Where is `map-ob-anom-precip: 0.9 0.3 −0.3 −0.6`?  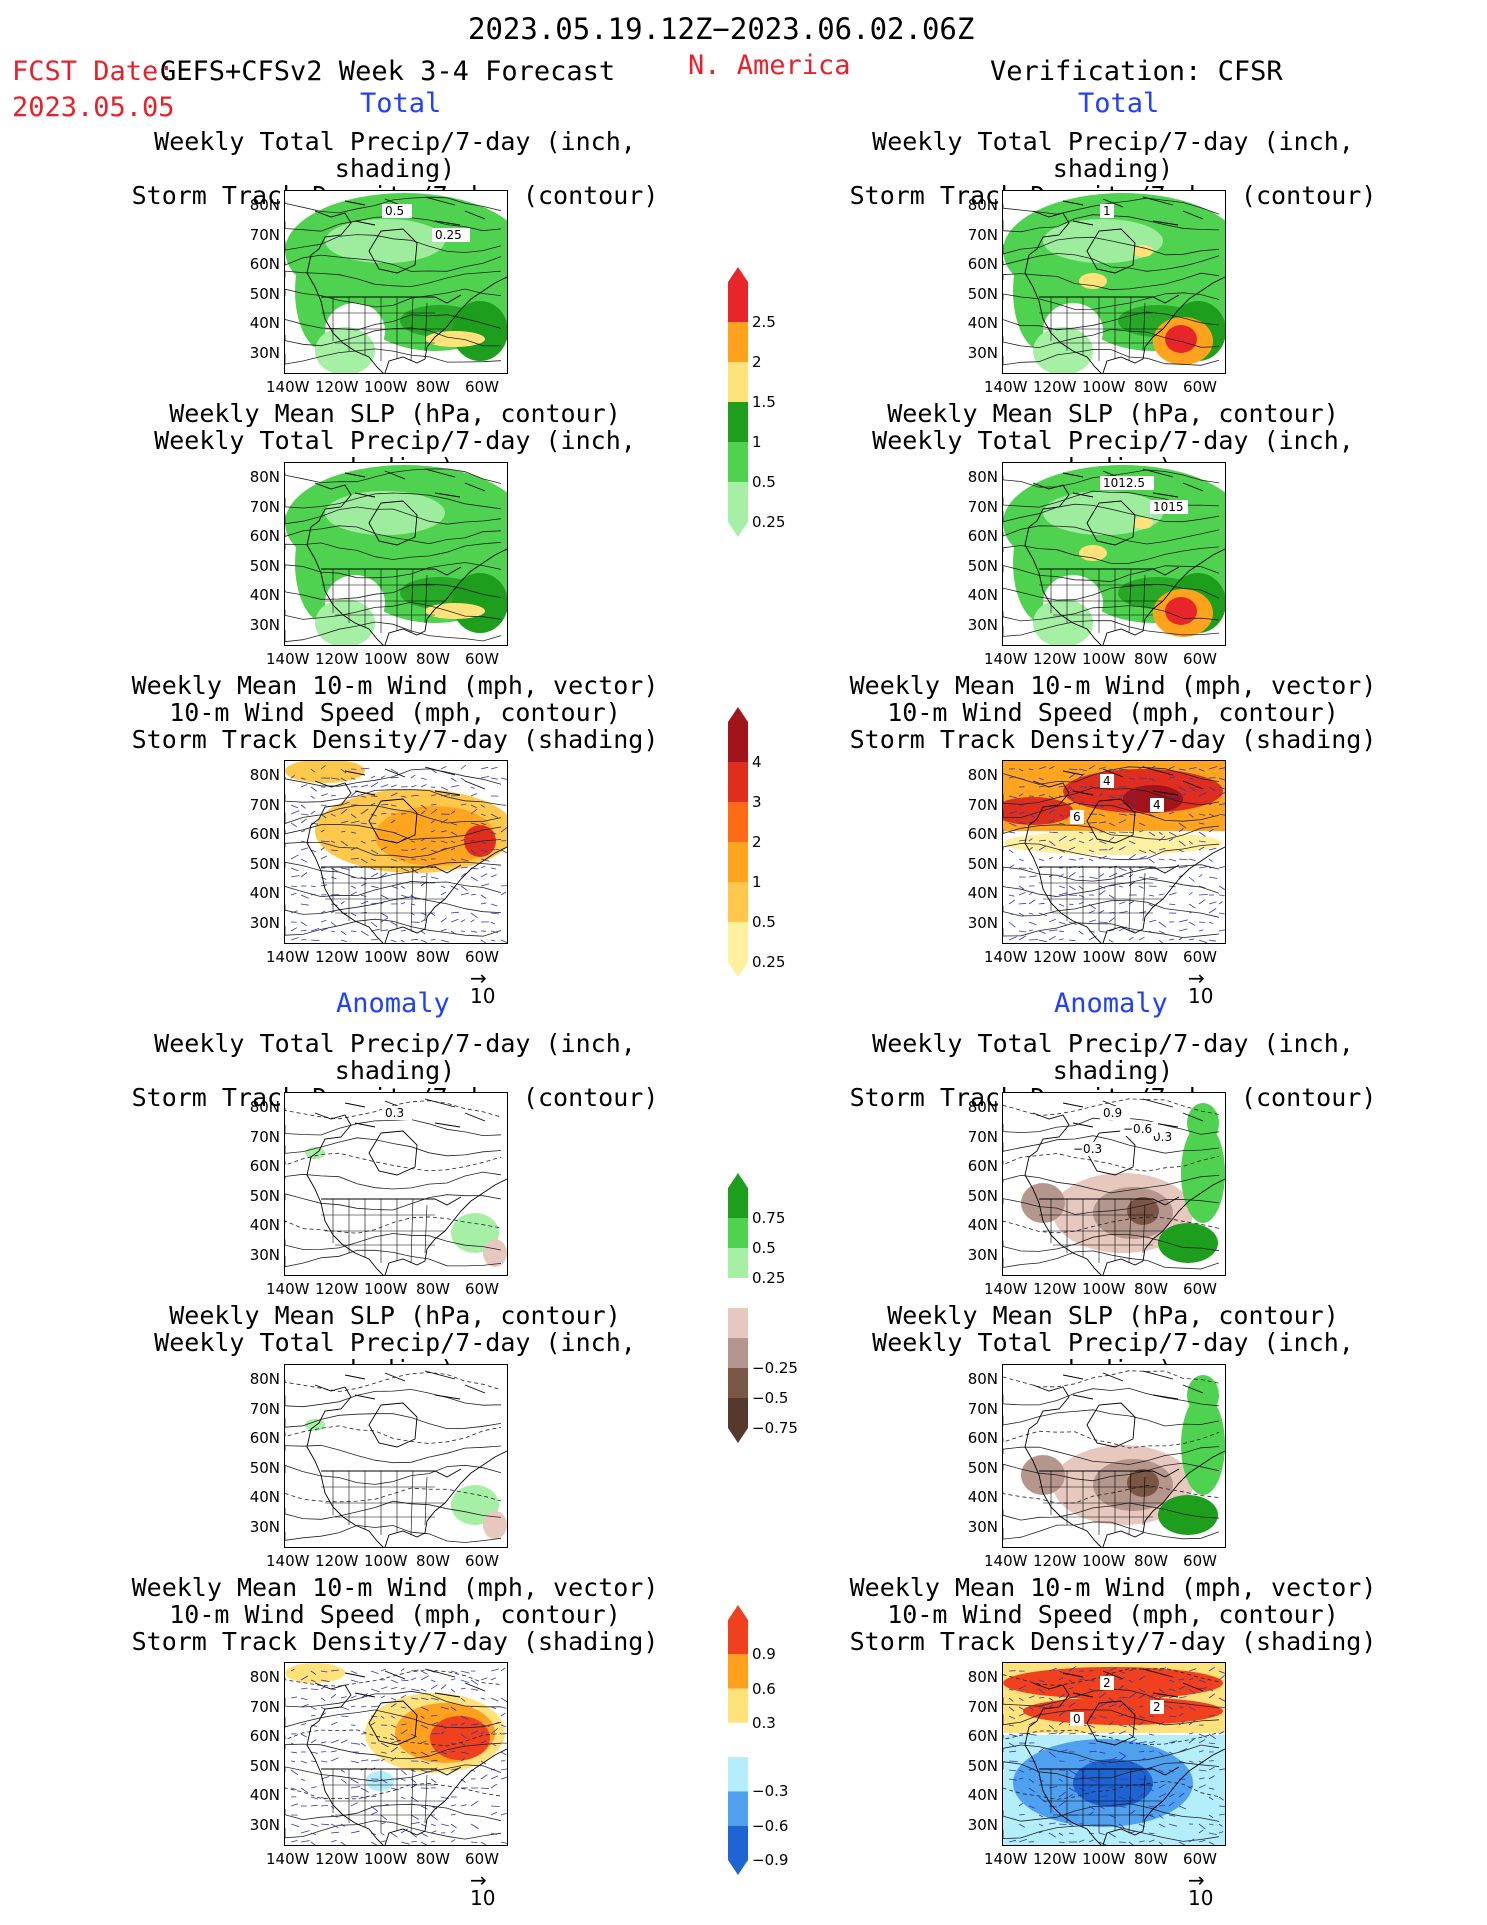 map-ob-anom-precip: 0.9 0.3 −0.3 −0.6 is located at coordinates (1114, 1184).